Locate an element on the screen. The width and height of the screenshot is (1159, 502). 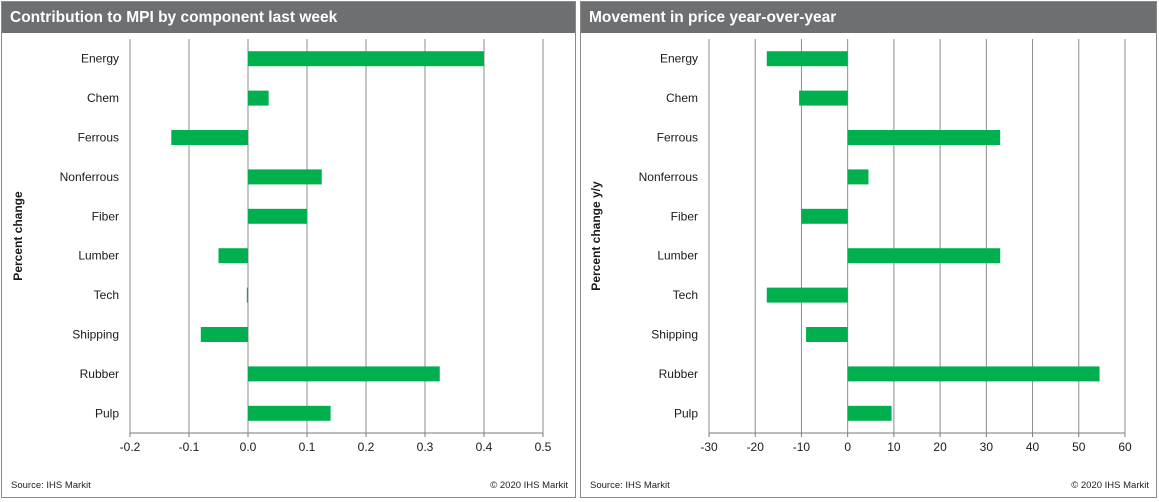
x-tick-label: 60 is located at coordinates (1125, 447).